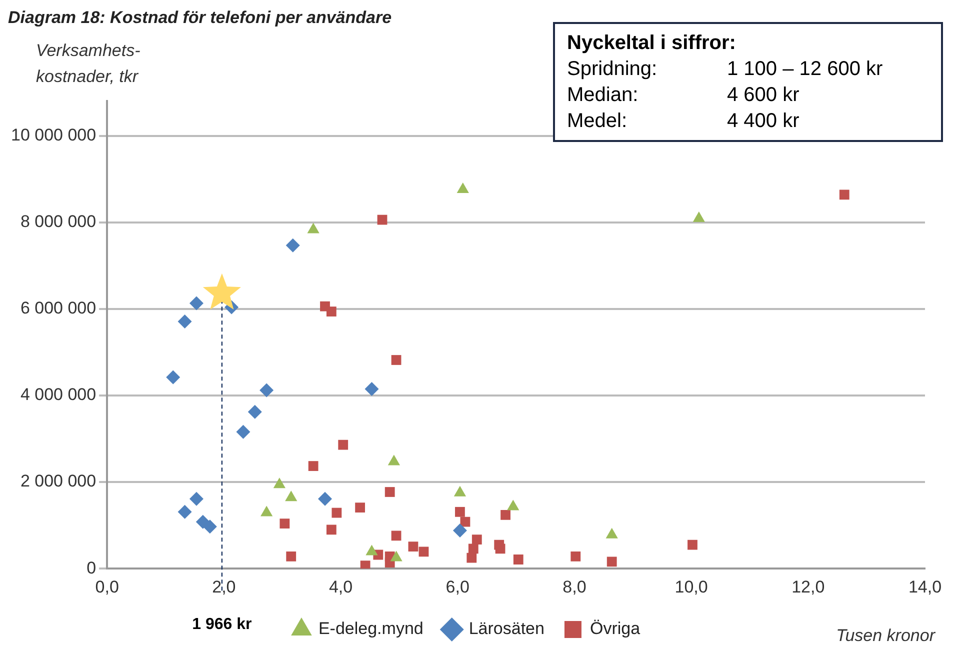  Describe the element at coordinates (53, 135) in the screenshot. I see `y-tick-label: 10 000 000` at that location.